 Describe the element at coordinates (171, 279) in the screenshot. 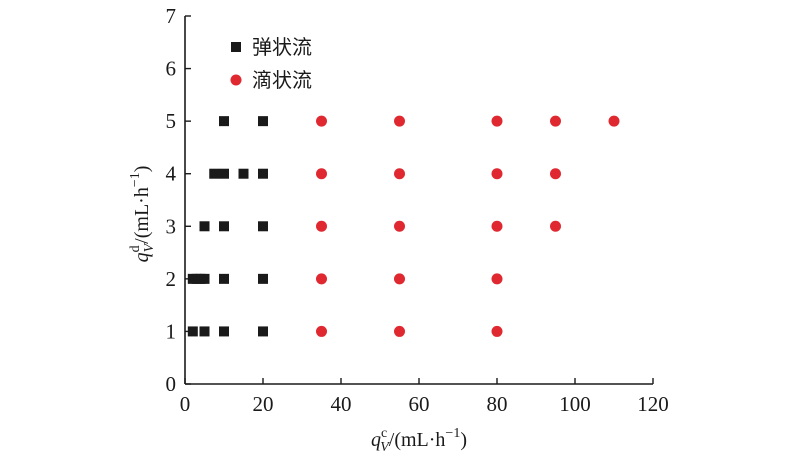

I see `y-tick-label: 2` at that location.